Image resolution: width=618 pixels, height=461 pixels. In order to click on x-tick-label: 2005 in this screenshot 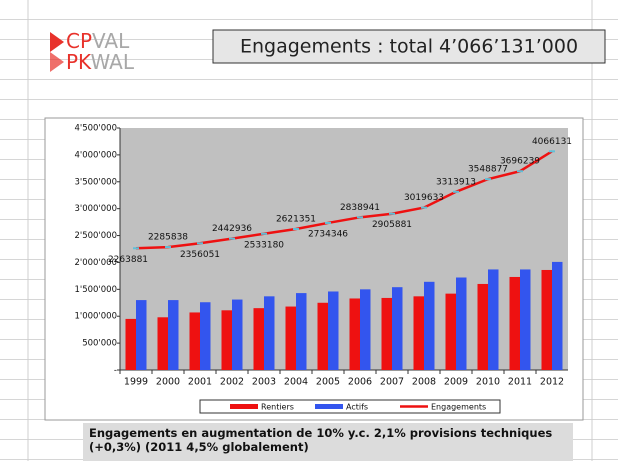, I will do `click(328, 382)`.